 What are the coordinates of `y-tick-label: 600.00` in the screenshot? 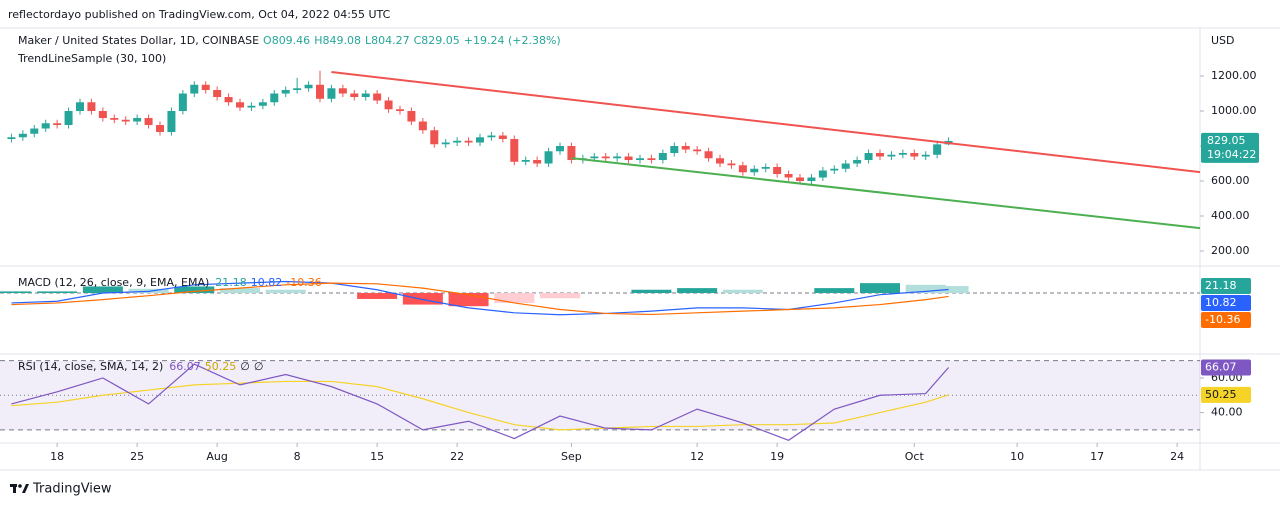 It's located at (1230, 180).